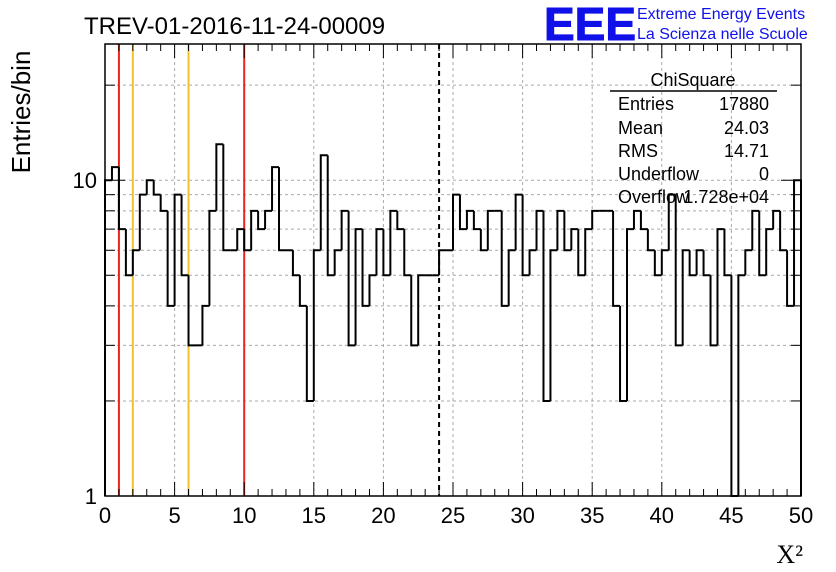 This screenshot has height=572, width=836. I want to click on y-axis-label: Entries/bin, so click(21, 112).